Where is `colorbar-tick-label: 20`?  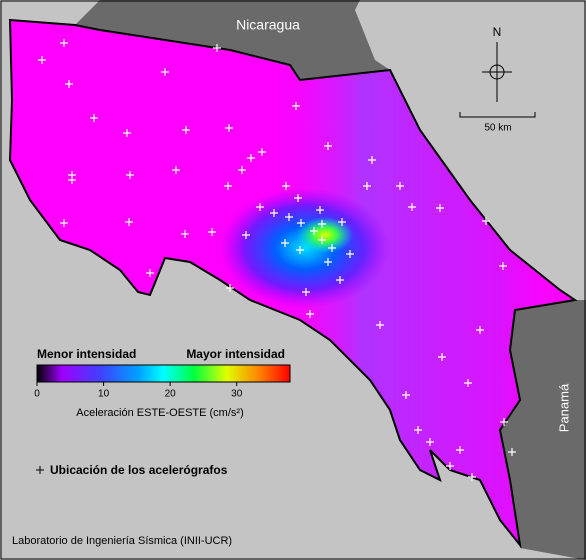
colorbar-tick-label: 20 is located at coordinates (171, 394).